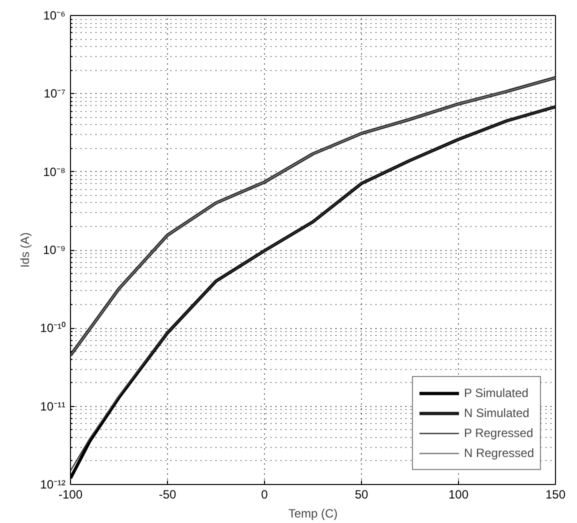 This screenshot has width=577, height=523. Describe the element at coordinates (25, 250) in the screenshot. I see `y-axis-title: Ids (A)` at that location.